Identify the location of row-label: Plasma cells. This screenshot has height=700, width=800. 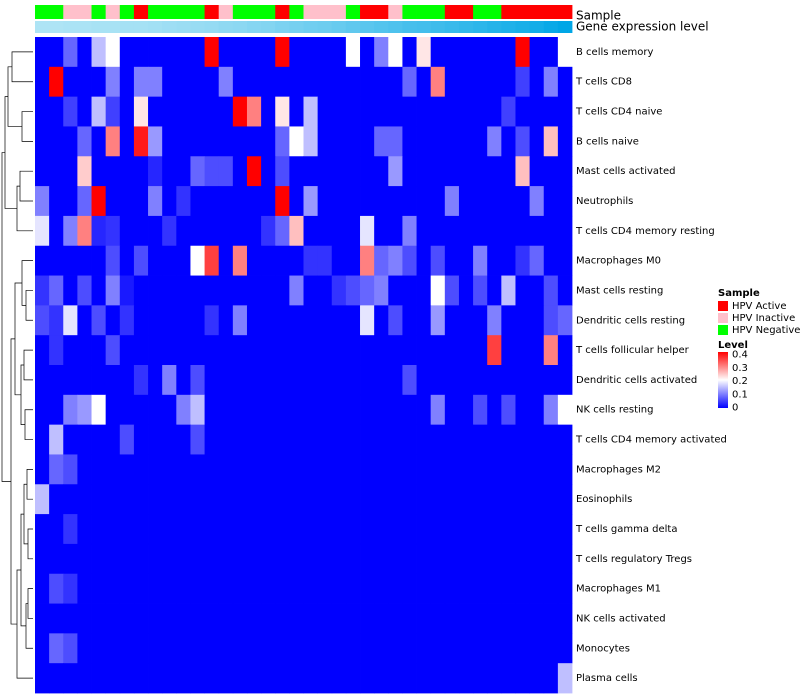
(607, 678).